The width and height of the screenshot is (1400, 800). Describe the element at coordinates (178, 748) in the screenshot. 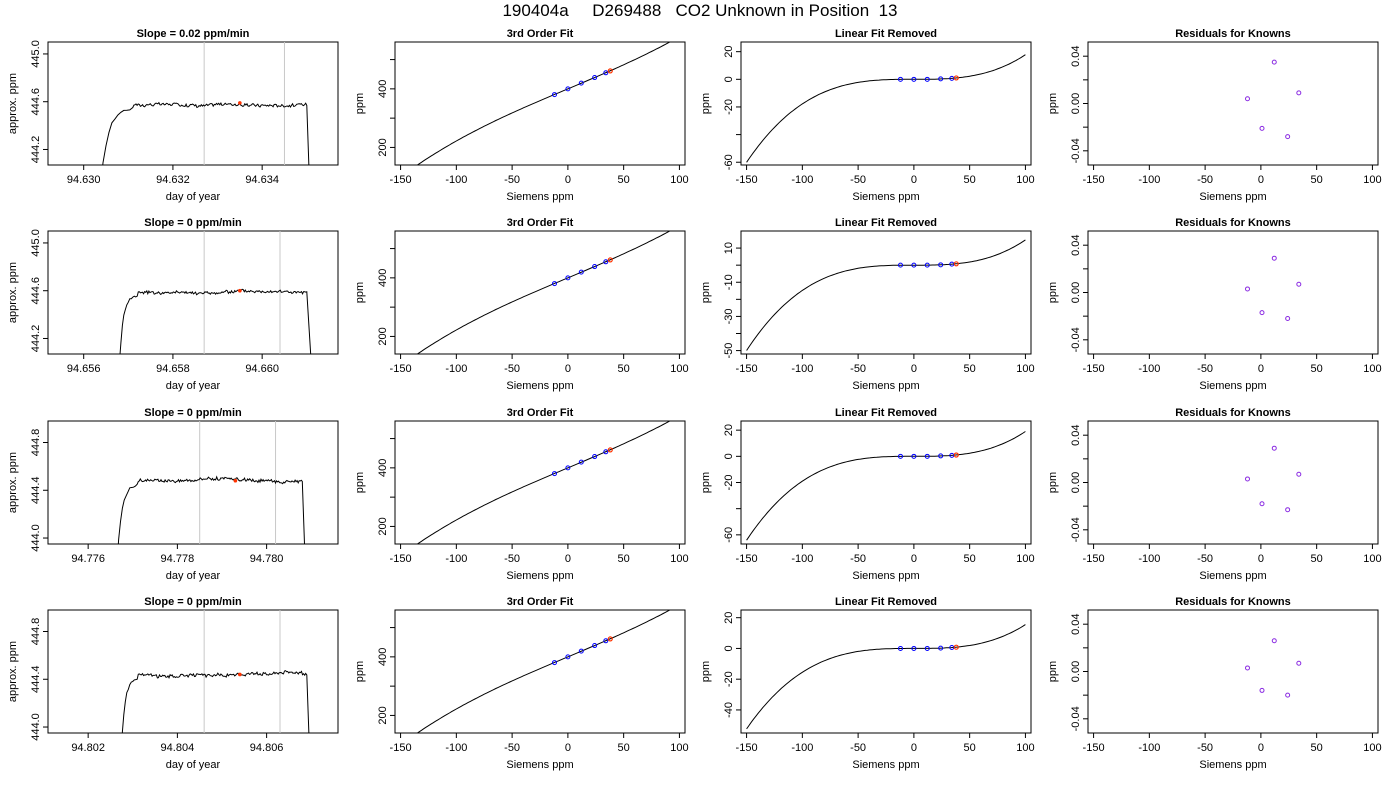

I see `x-tick-label: 94.804` at that location.